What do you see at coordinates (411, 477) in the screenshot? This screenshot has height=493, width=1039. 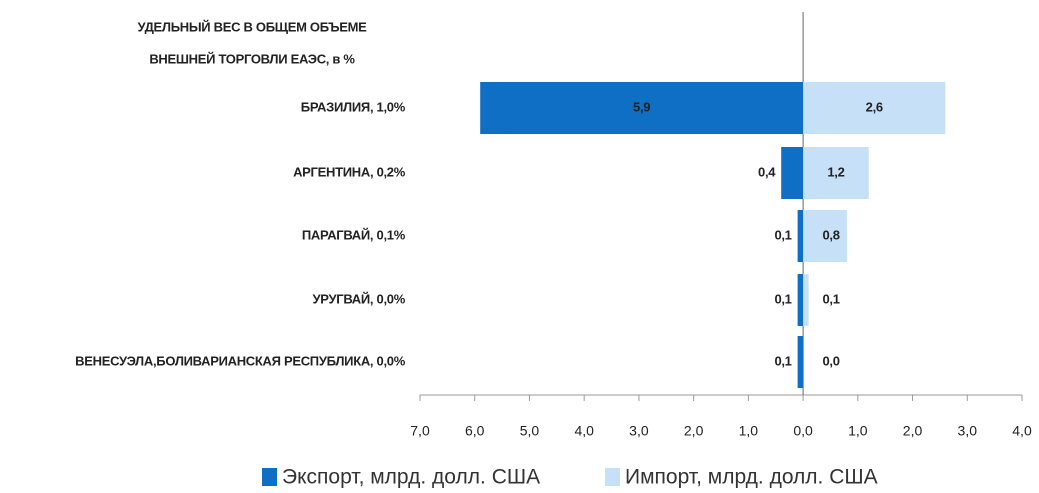 I see `legend-label: Экспорт, млрд. долл. США` at bounding box center [411, 477].